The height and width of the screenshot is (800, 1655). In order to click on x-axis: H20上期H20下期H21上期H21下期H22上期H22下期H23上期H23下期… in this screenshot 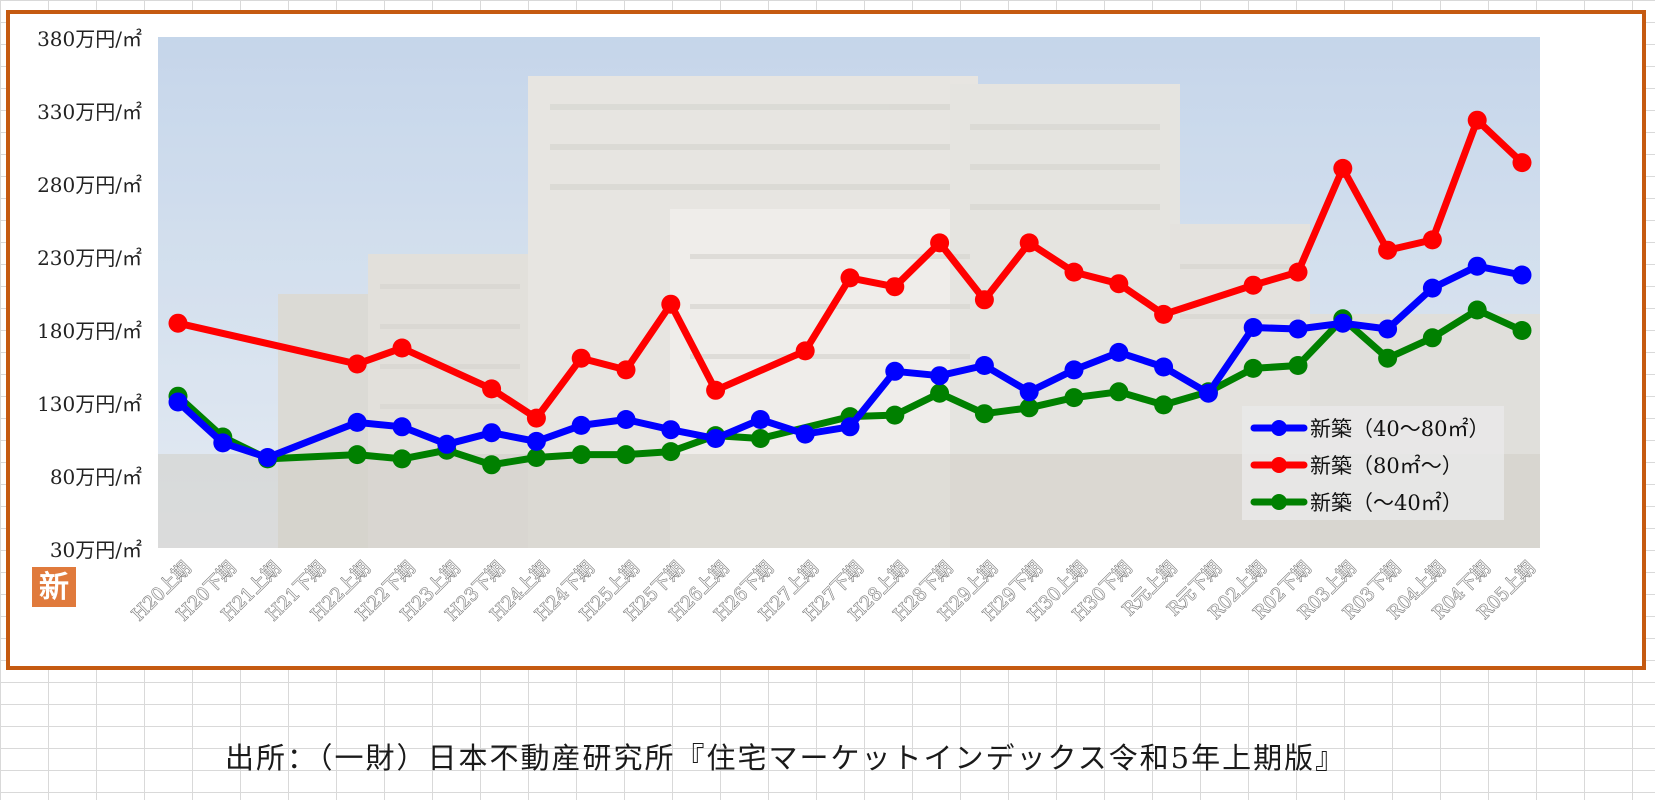, I will do `click(833, 591)`.